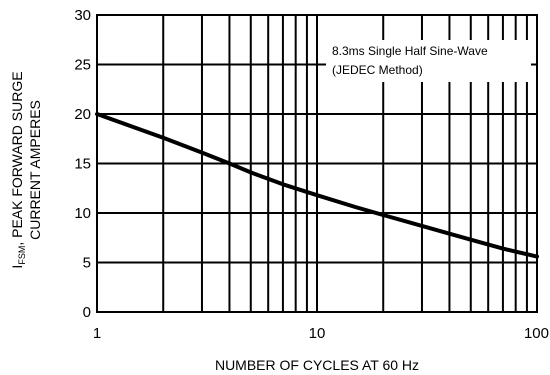 This screenshot has height=375, width=550. I want to click on x-tick-label: 100, so click(536, 333).